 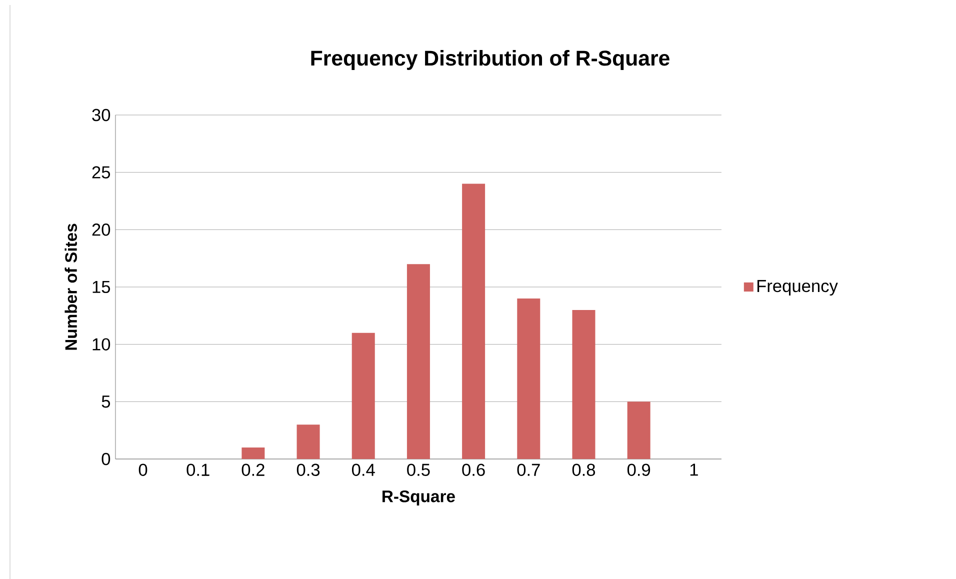 What do you see at coordinates (101, 287) in the screenshot?
I see `y-tick-label: 15` at bounding box center [101, 287].